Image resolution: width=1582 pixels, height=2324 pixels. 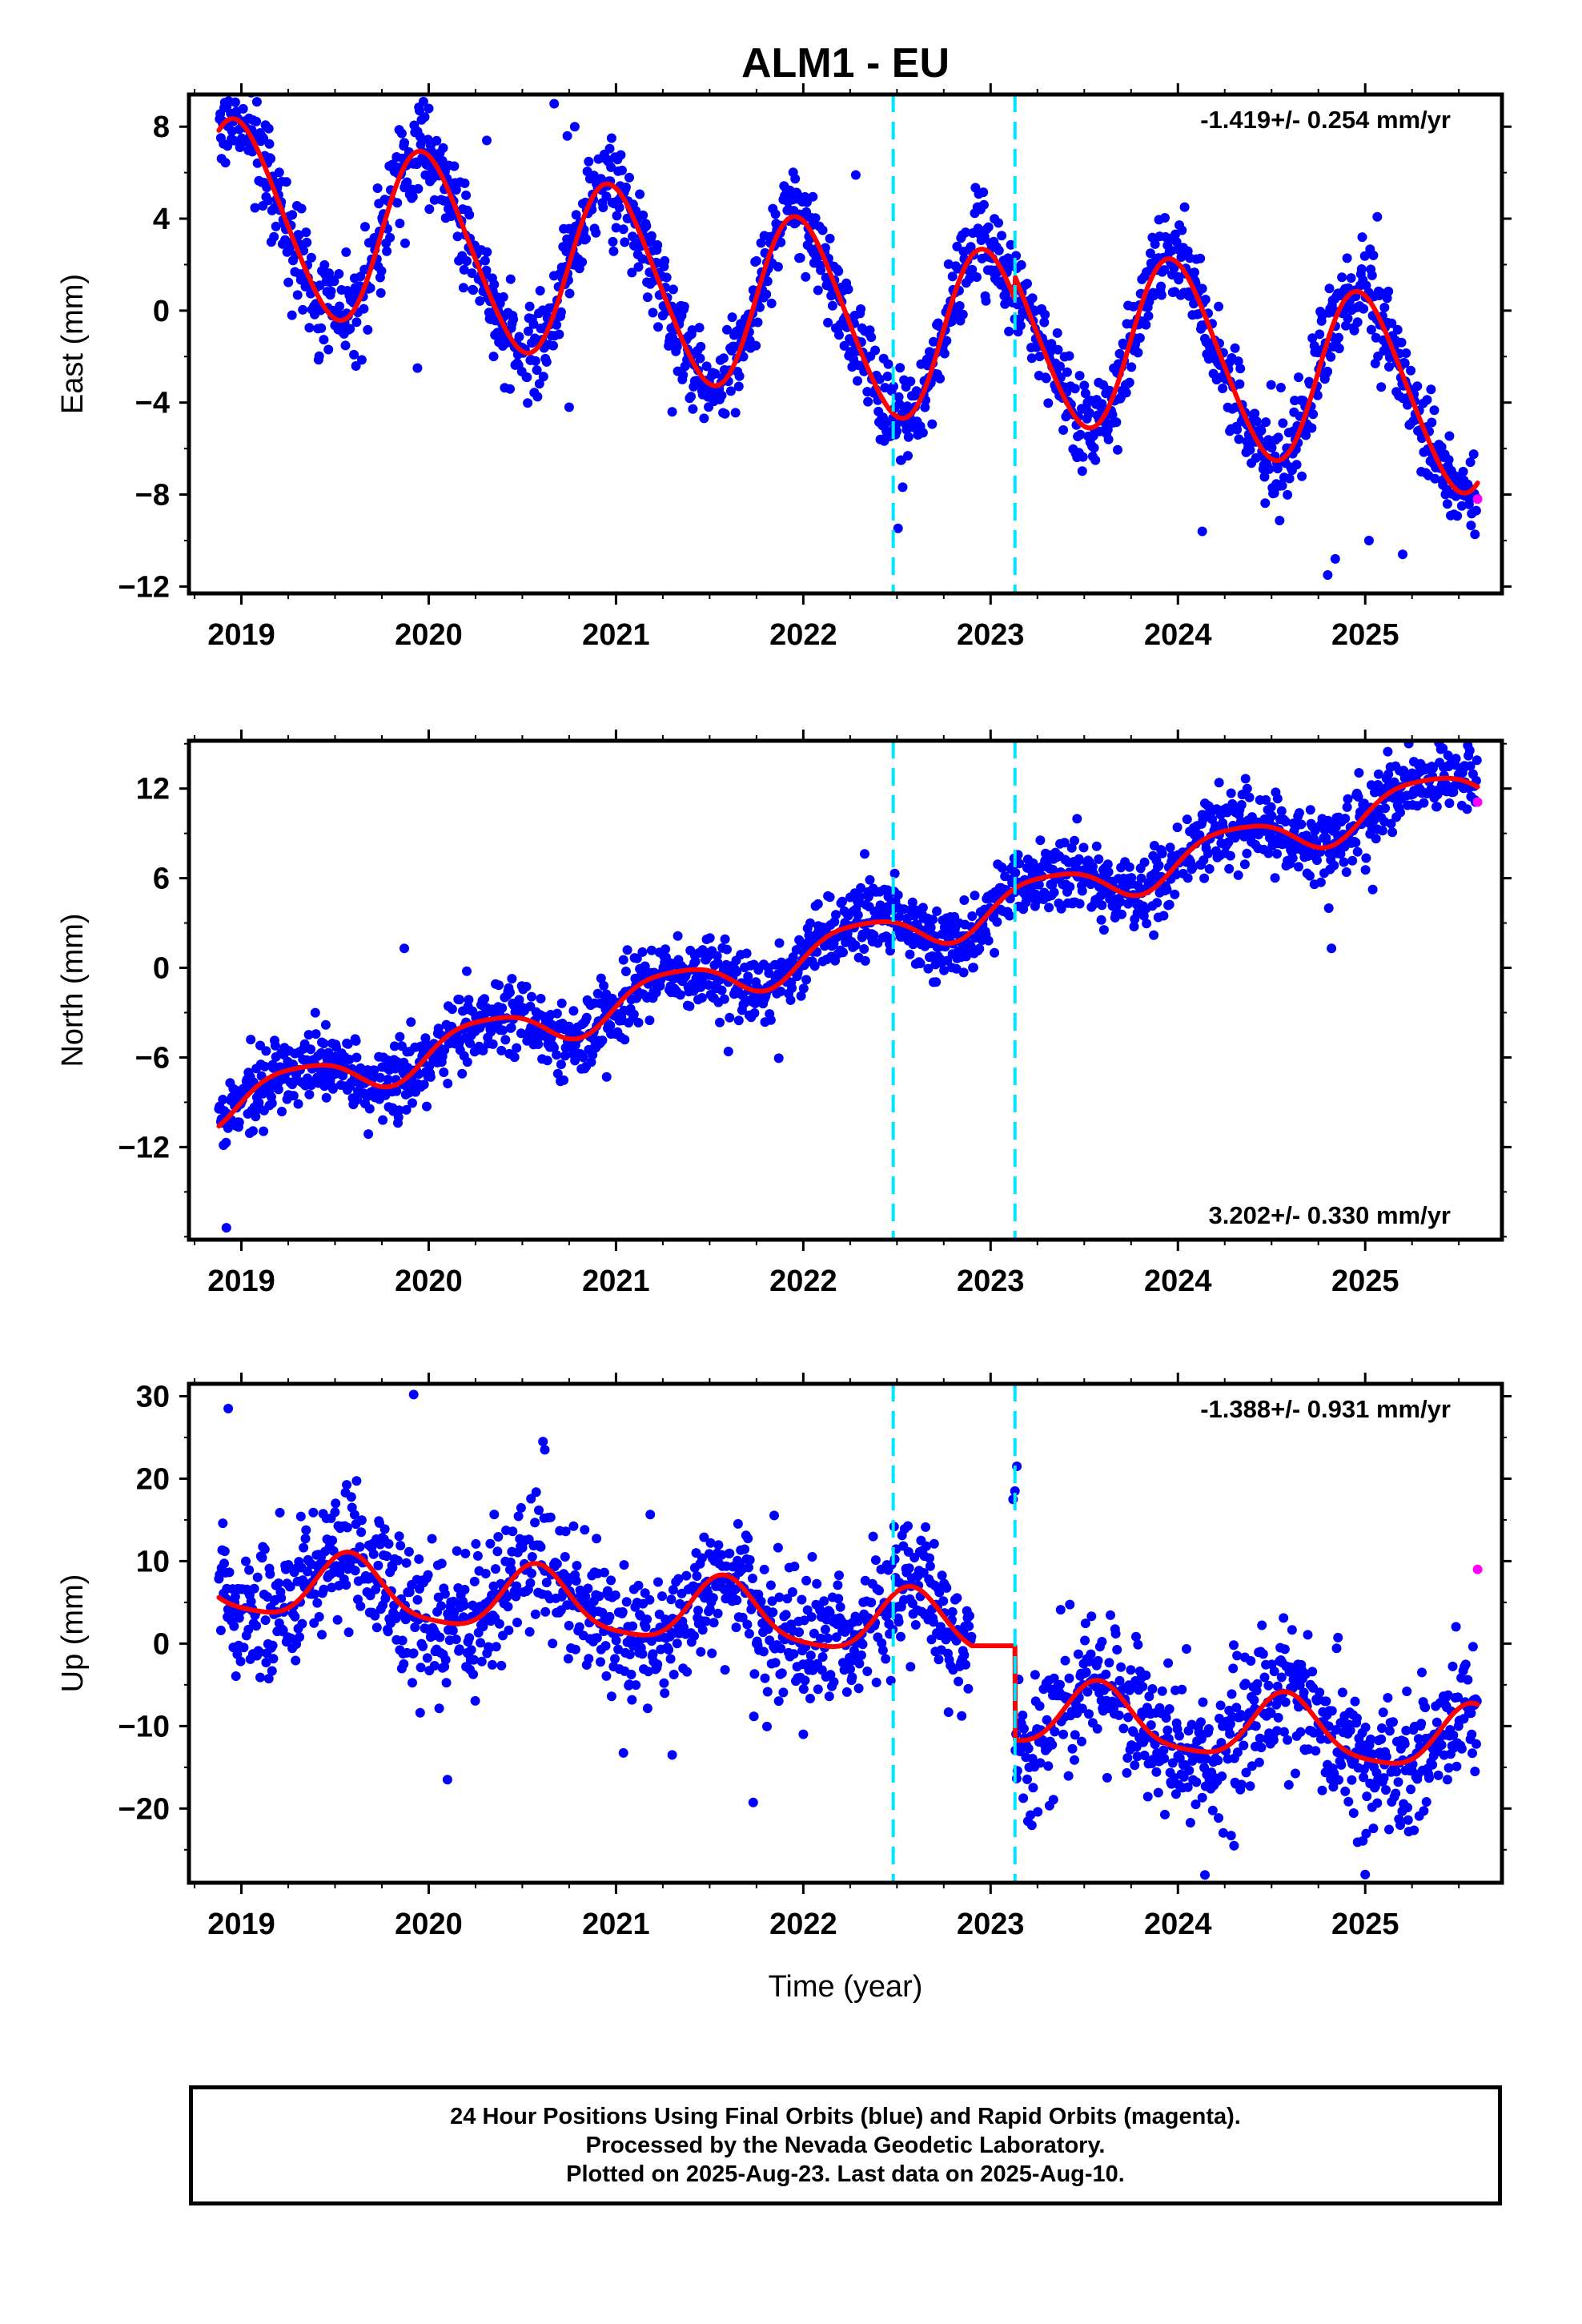 I want to click on chart-title: ALM1 - EU, so click(x=846, y=63).